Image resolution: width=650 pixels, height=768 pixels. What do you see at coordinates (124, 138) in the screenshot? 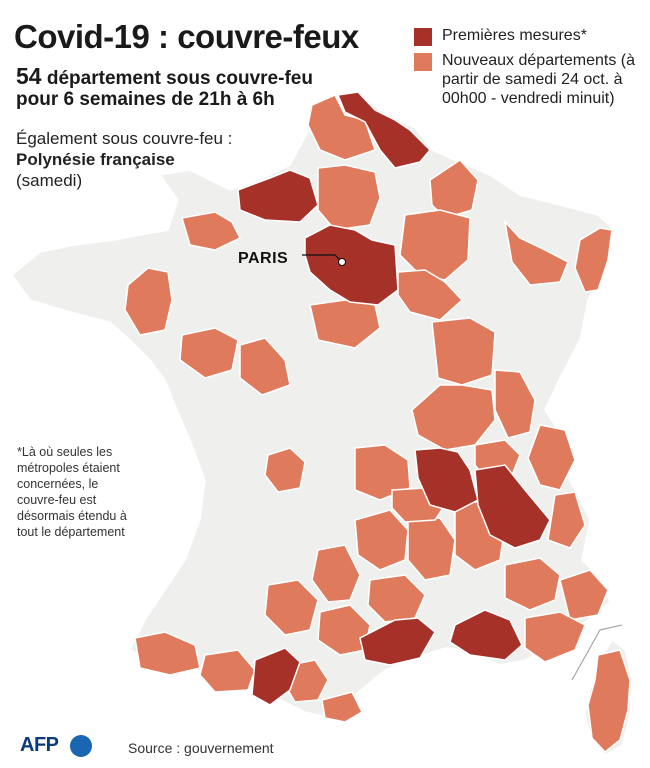
I see `also-line1: Également sous couvre-feu :` at bounding box center [124, 138].